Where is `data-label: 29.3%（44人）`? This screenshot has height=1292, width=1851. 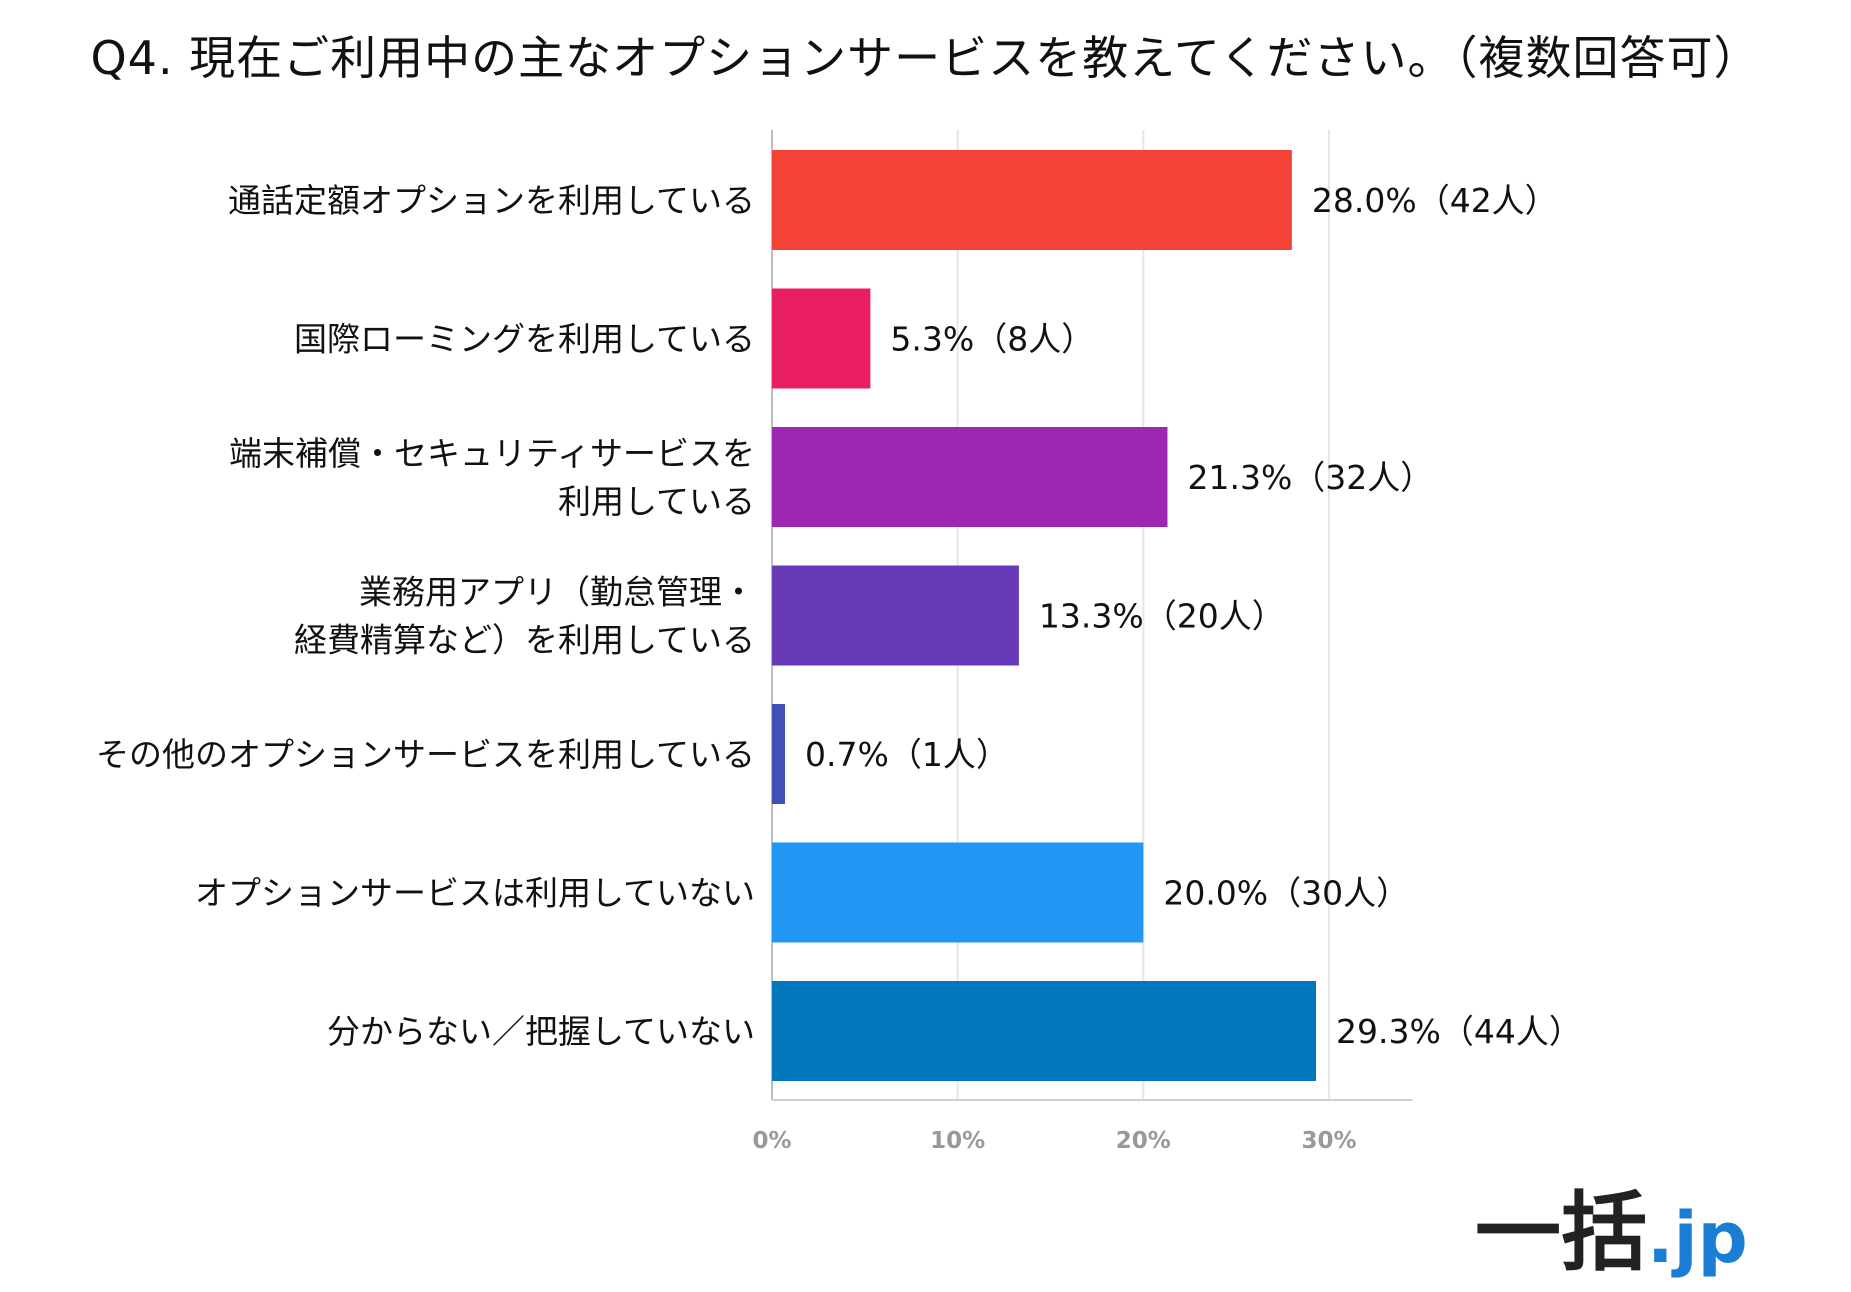
data-label: 29.3%（44人） is located at coordinates (1459, 1031).